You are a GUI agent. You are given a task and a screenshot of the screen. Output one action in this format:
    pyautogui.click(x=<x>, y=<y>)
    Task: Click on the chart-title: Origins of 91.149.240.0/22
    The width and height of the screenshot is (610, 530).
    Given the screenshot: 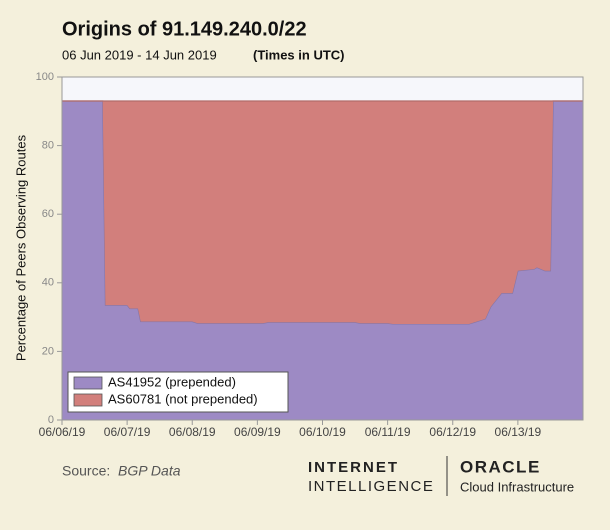 What is the action you would take?
    pyautogui.click(x=184, y=29)
    